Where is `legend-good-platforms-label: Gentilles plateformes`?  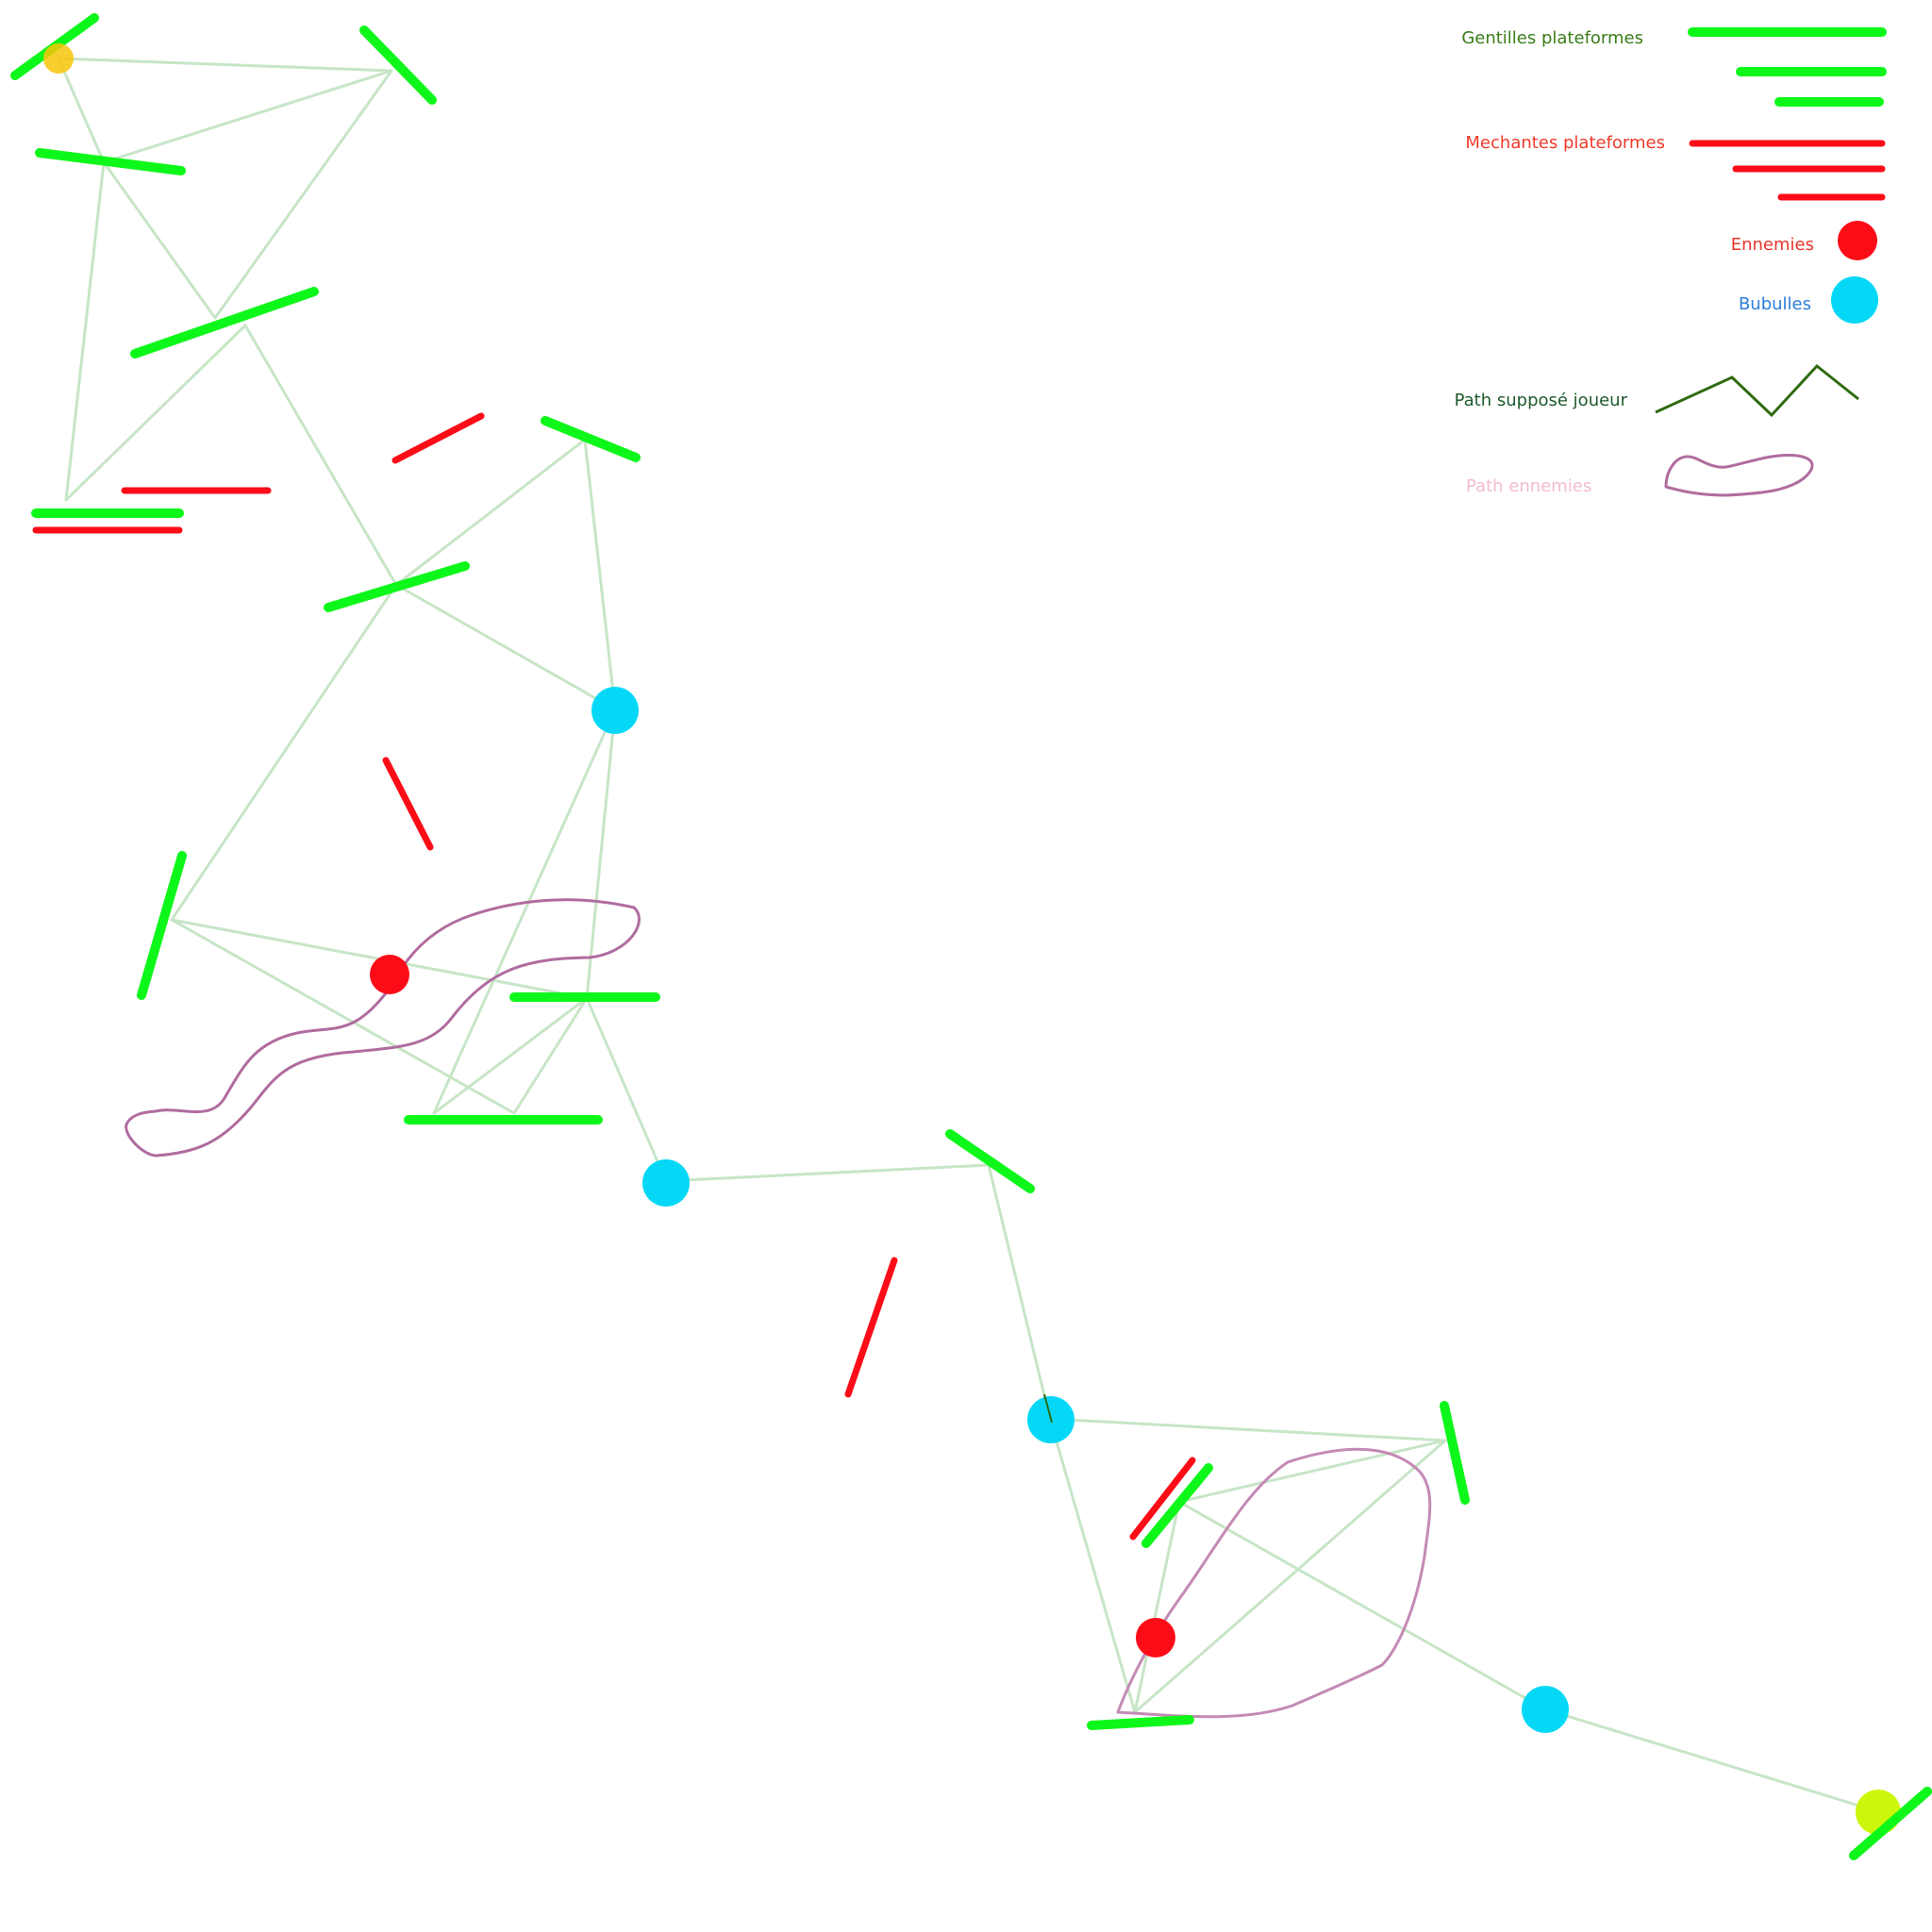 legend-good-platforms-label: Gentilles plateformes is located at coordinates (1552, 38).